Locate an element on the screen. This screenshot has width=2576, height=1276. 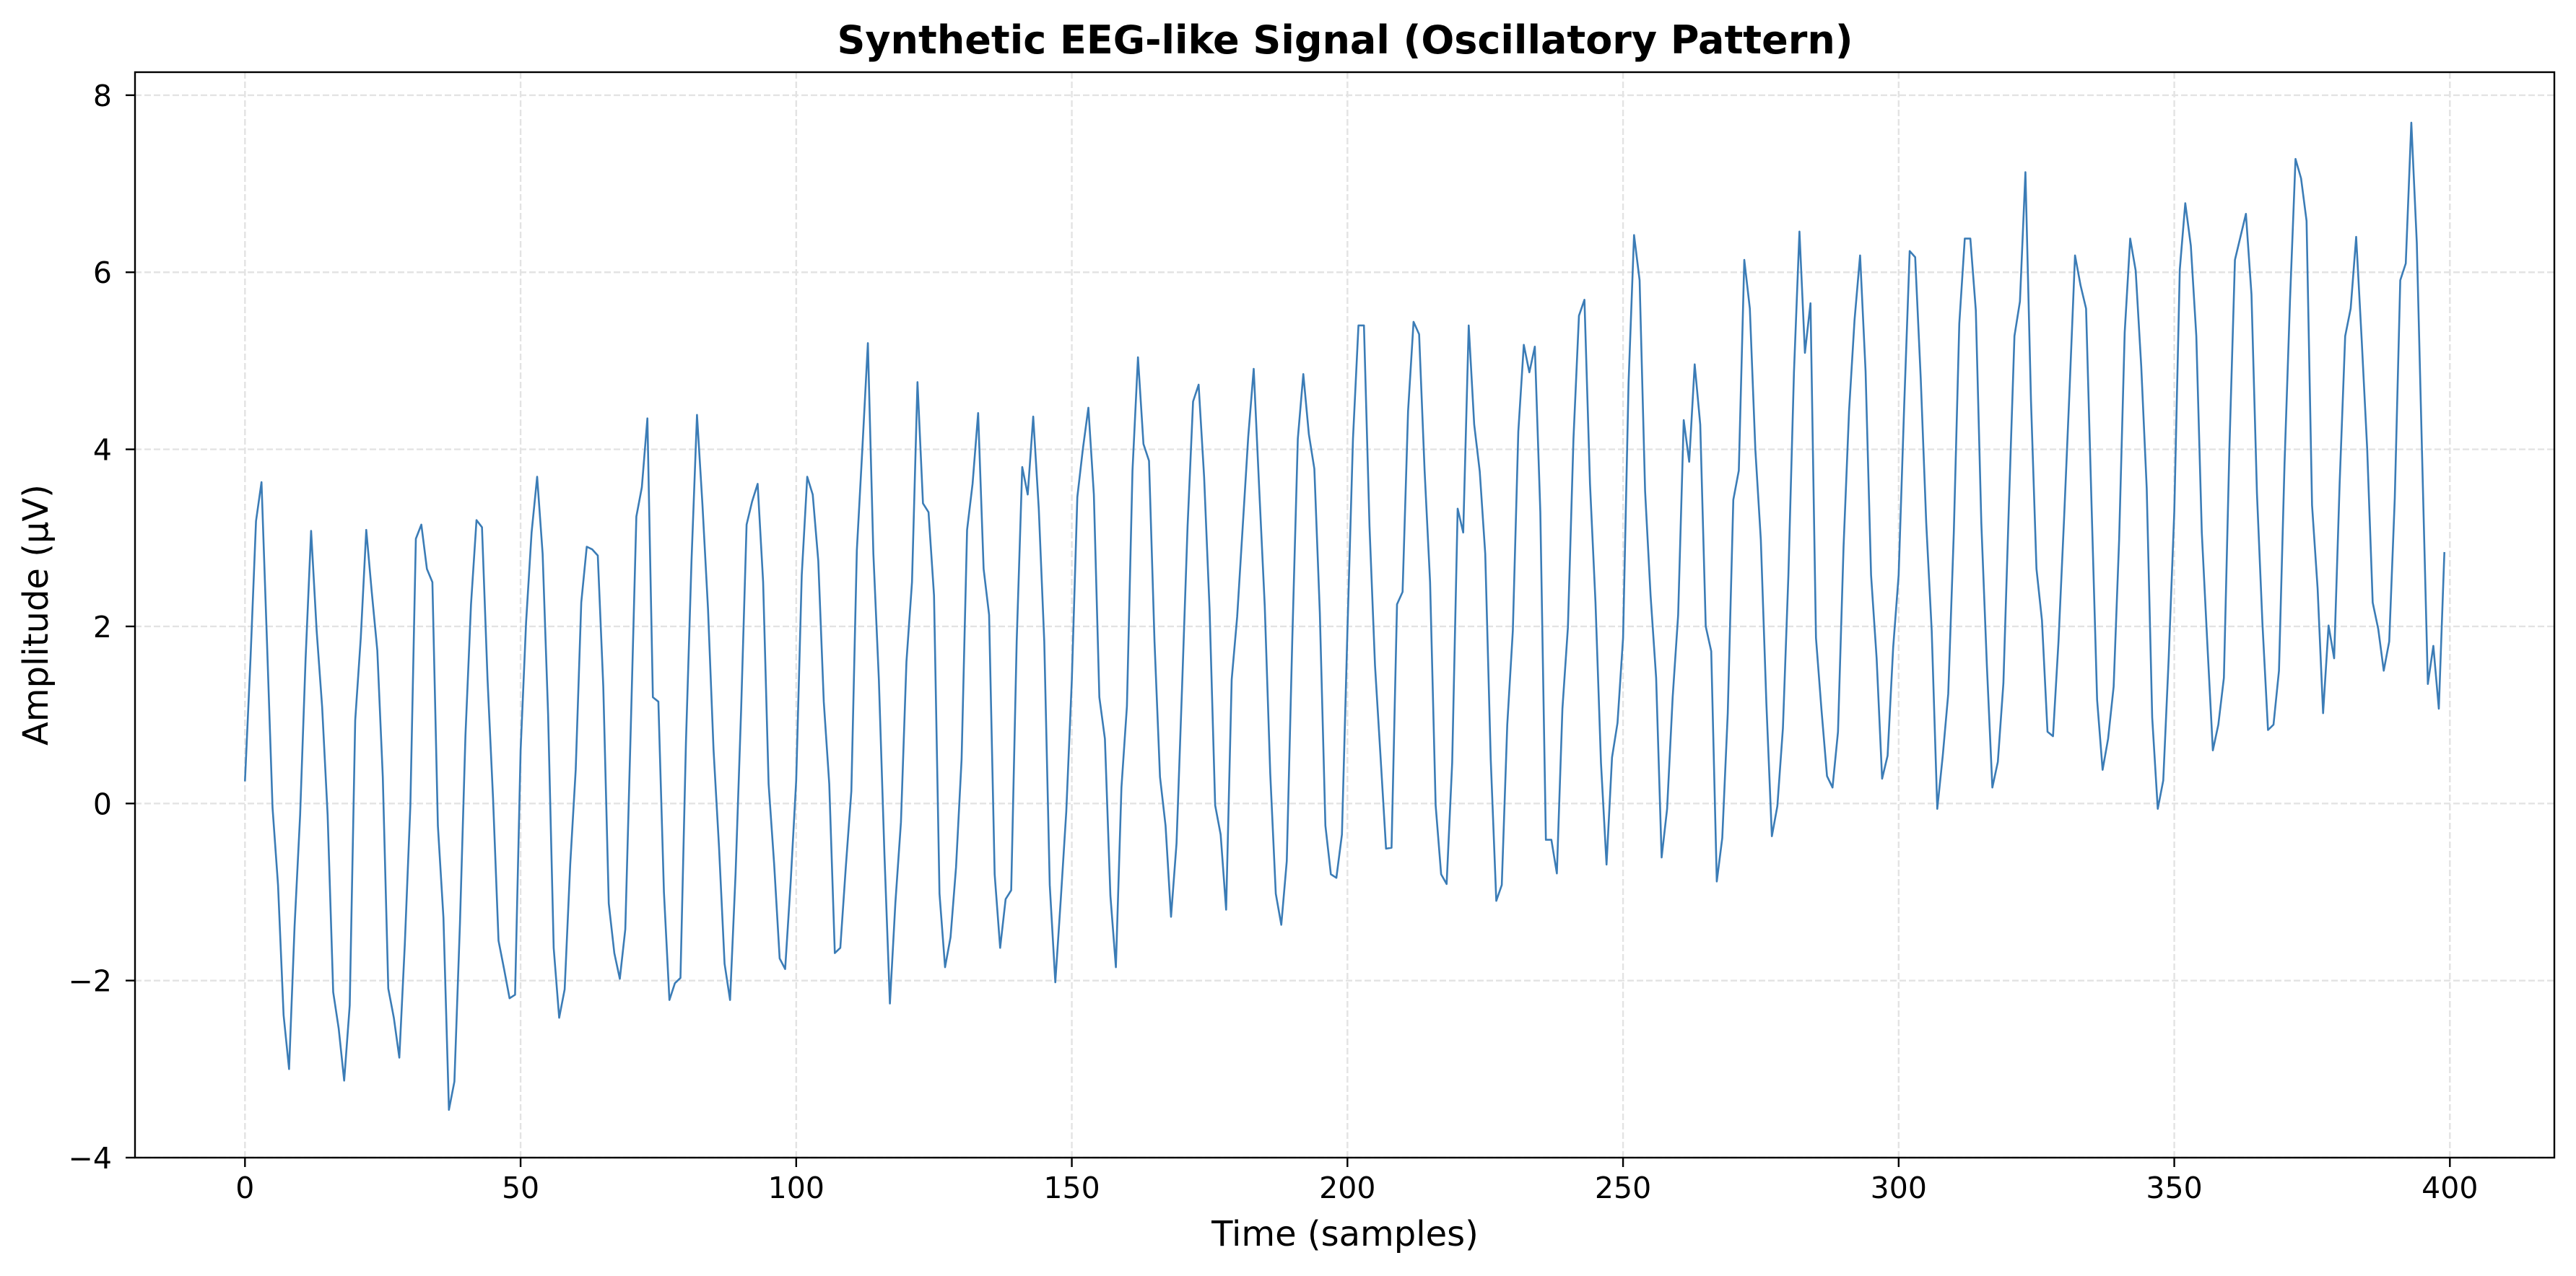
y-tick-label: 6 is located at coordinates (102, 272).